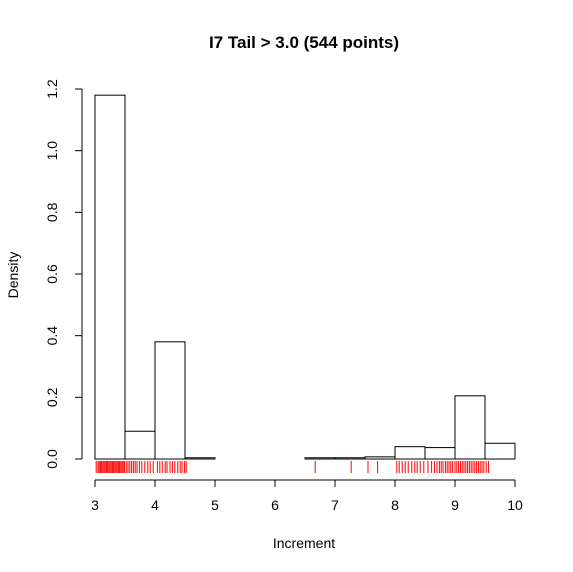  Describe the element at coordinates (292, 467) in the screenshot. I see `rug-marks` at that location.